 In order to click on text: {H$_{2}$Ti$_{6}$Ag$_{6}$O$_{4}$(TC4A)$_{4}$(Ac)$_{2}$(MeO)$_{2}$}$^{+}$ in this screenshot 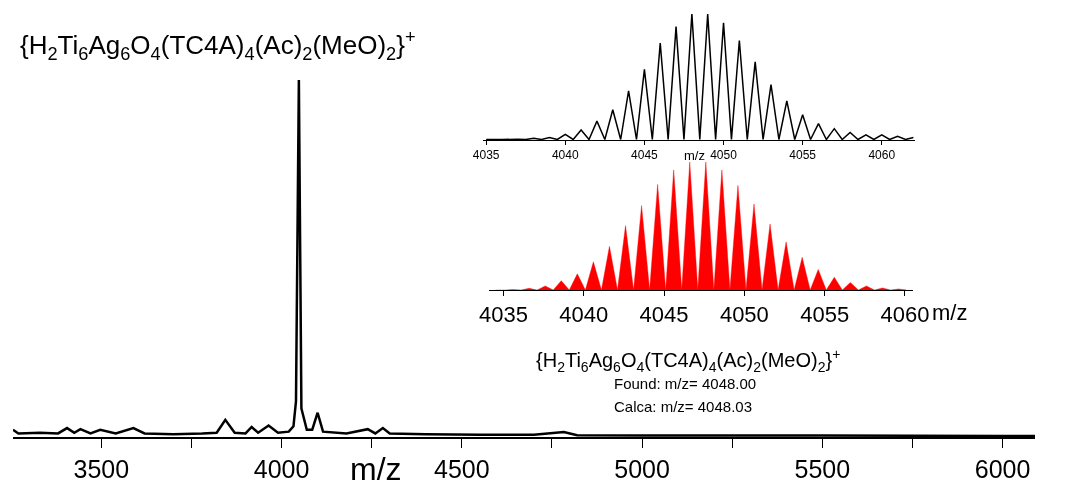, I will do `click(688, 360)`.